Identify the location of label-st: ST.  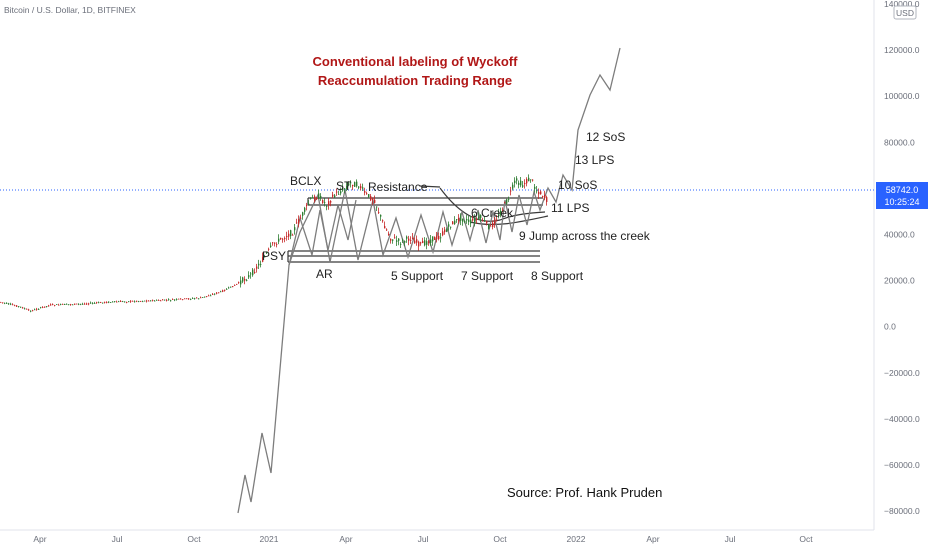
(344, 186).